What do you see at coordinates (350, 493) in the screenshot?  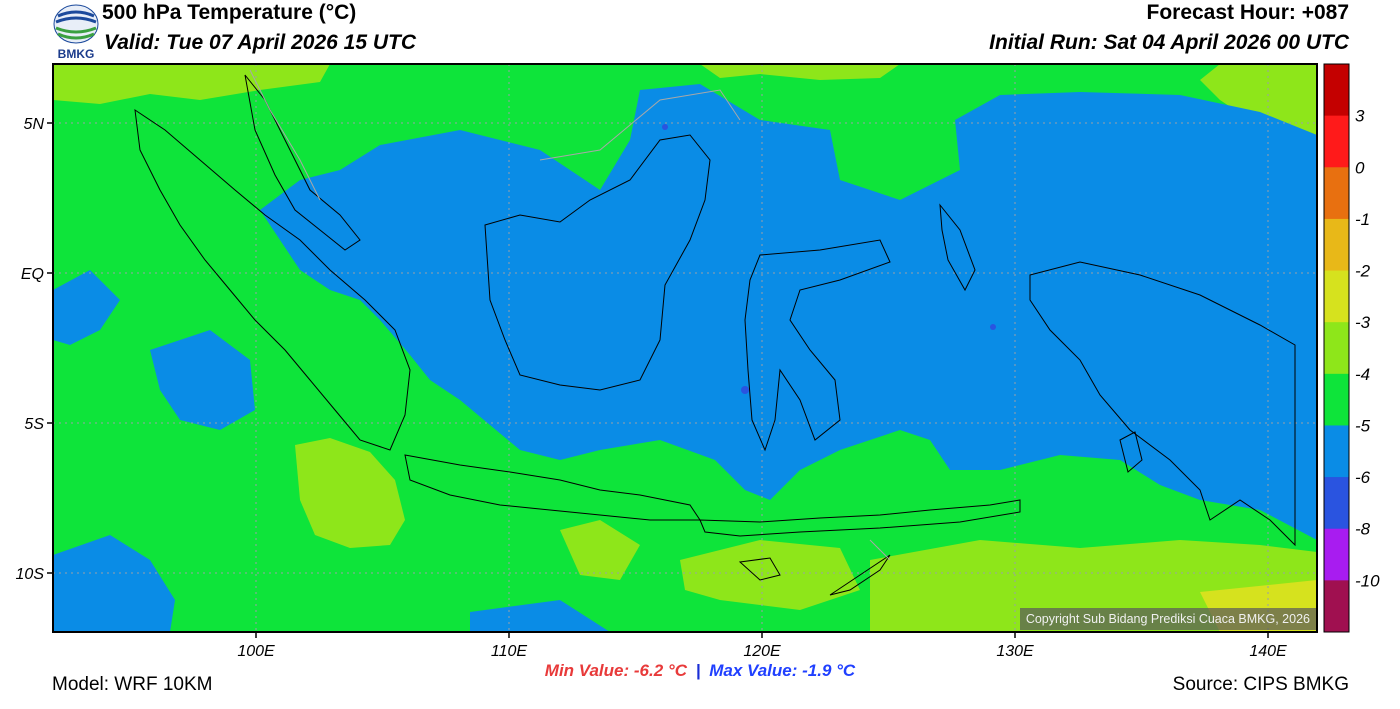 I see `field-warm-sw` at bounding box center [350, 493].